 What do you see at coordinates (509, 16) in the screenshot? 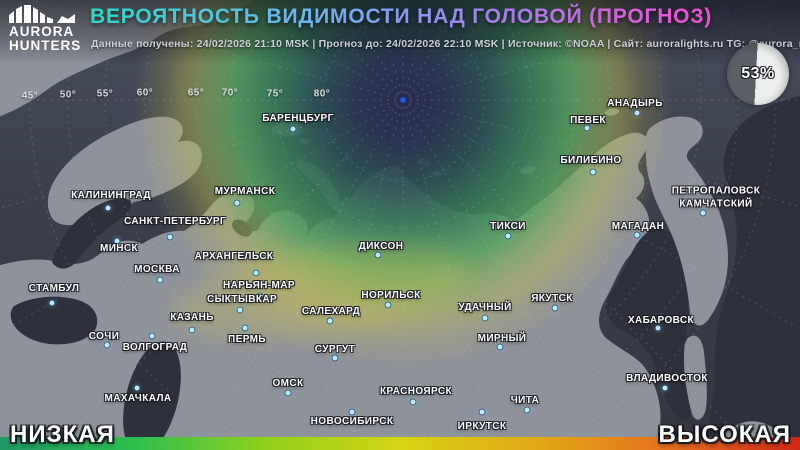
I see `title-char: Л` at bounding box center [509, 16].